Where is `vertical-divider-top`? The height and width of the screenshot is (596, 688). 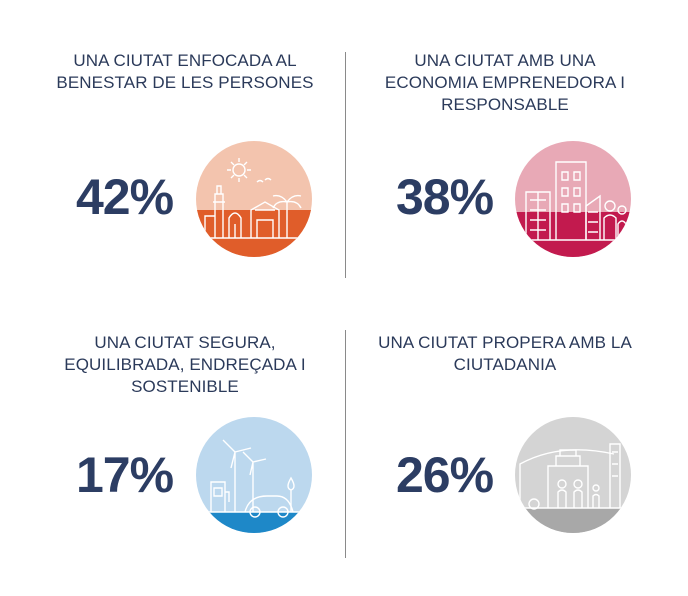
vertical-divider-top is located at coordinates (345, 165).